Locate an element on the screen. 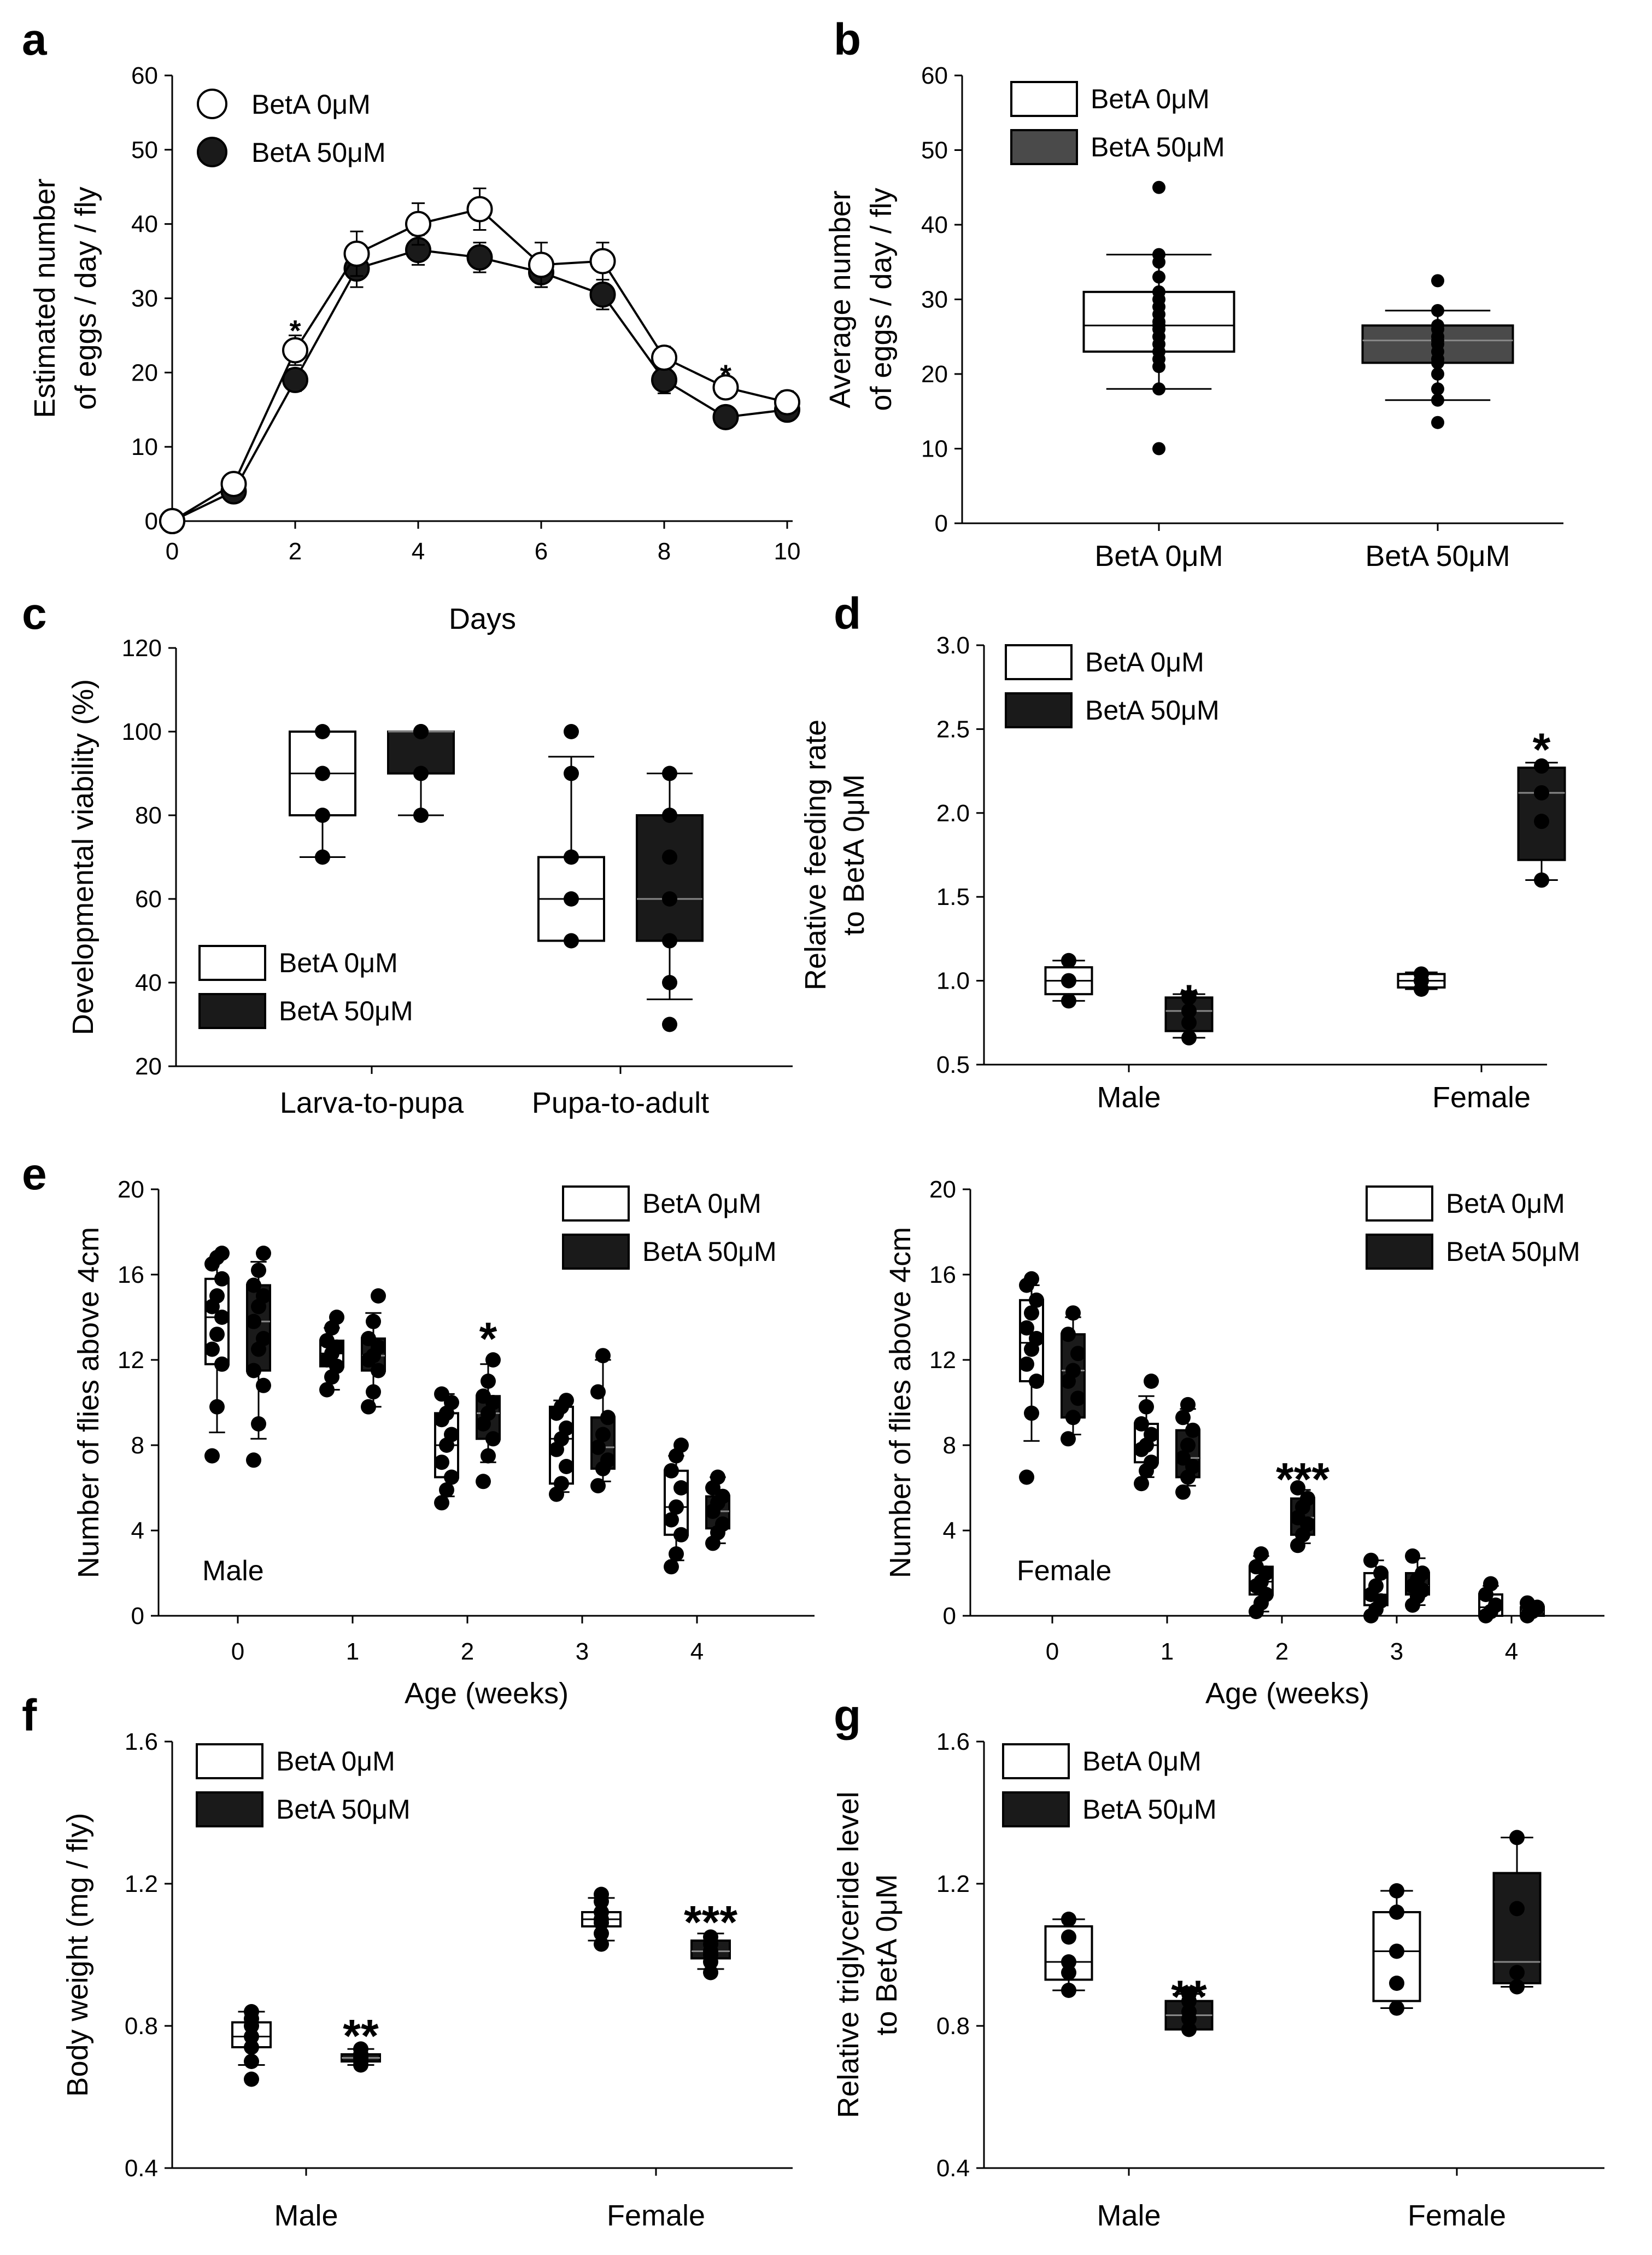  y-axis-label: Relative triglyceride level is located at coordinates (849, 1955).